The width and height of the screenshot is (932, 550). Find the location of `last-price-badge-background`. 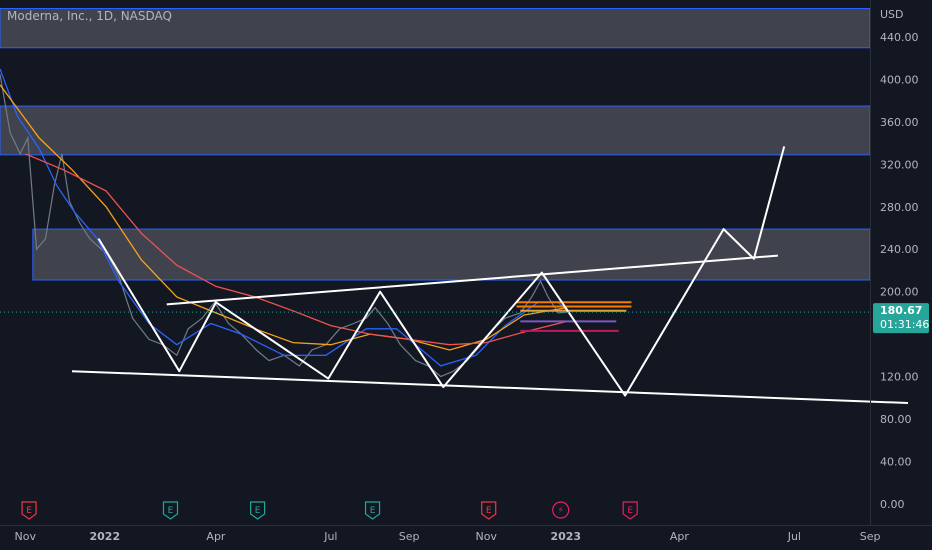

last-price-badge-background is located at coordinates (901, 318).